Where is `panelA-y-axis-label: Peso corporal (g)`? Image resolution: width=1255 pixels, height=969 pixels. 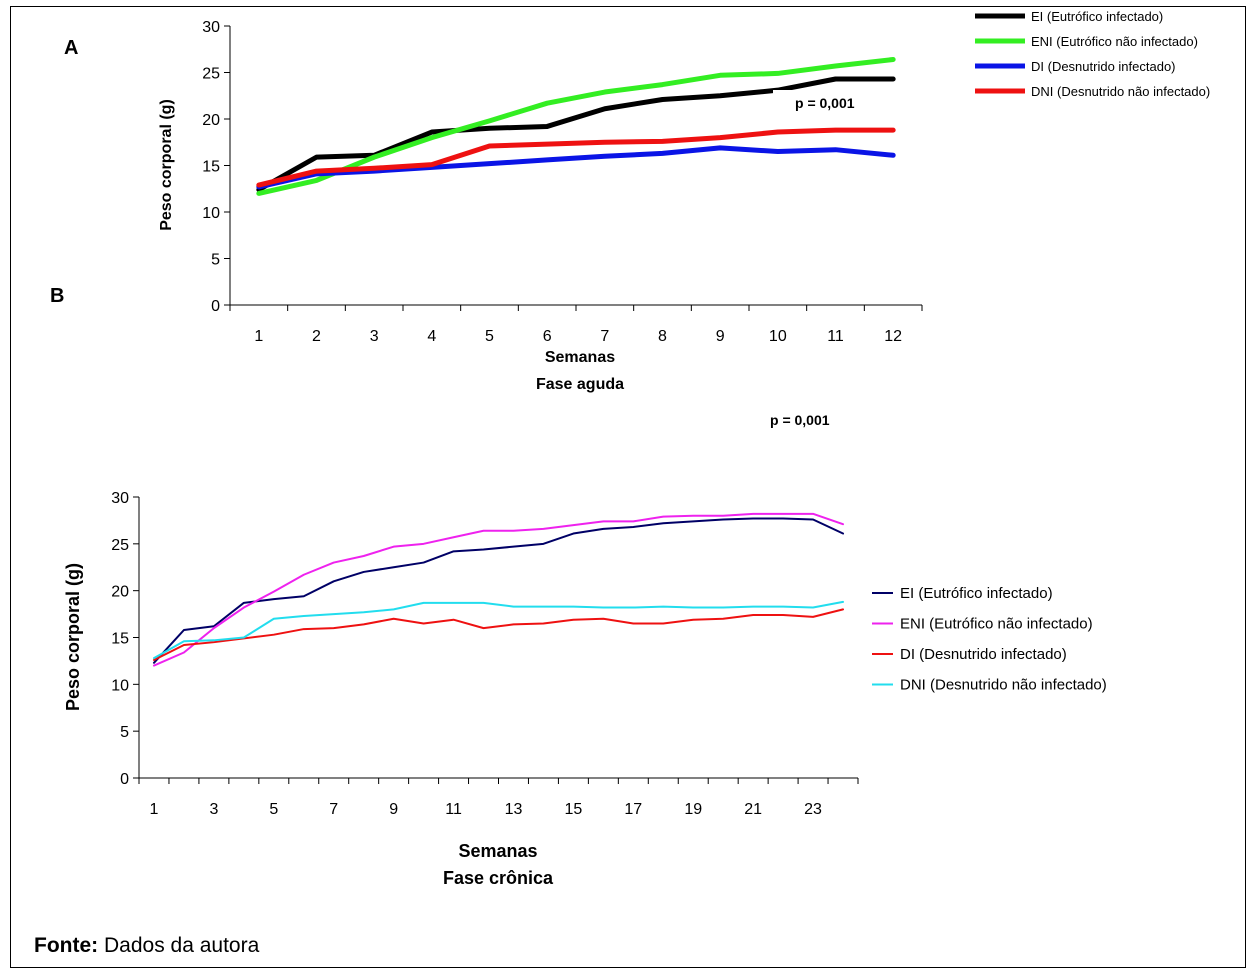 panelA-y-axis-label: Peso corporal (g) is located at coordinates (166, 165).